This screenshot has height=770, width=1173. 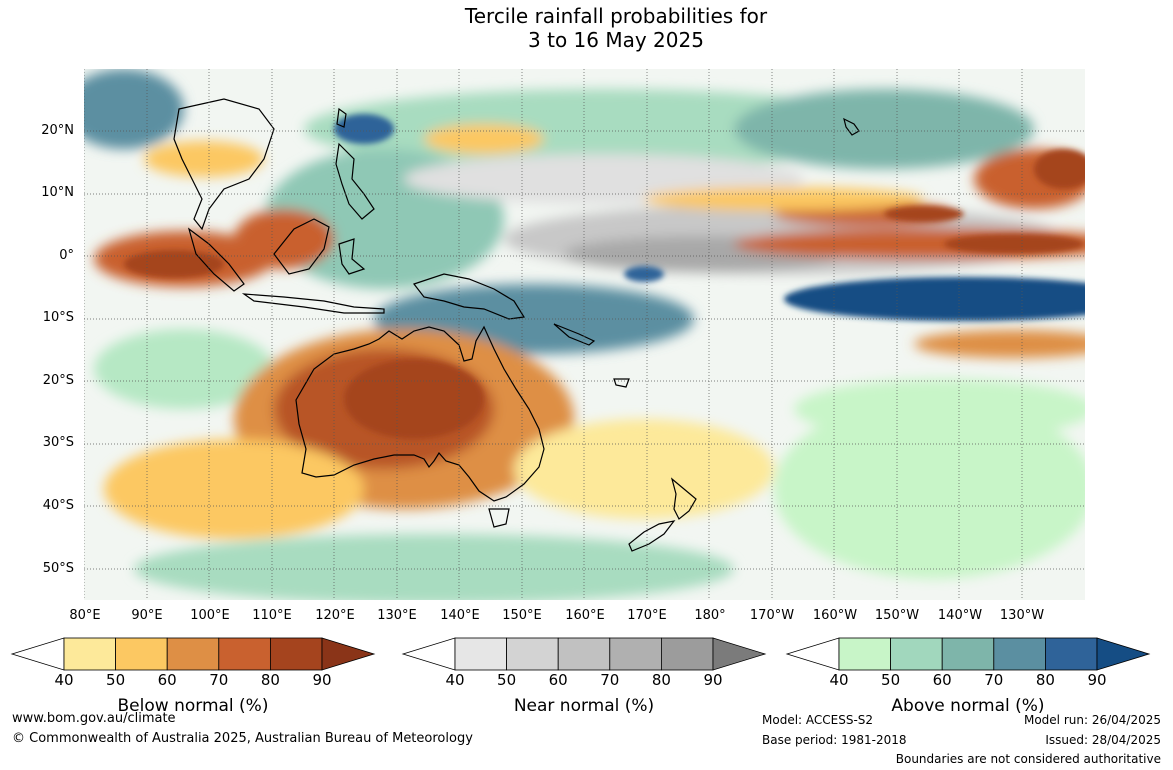 I want to click on lon-label: 90°E, so click(x=147, y=615).